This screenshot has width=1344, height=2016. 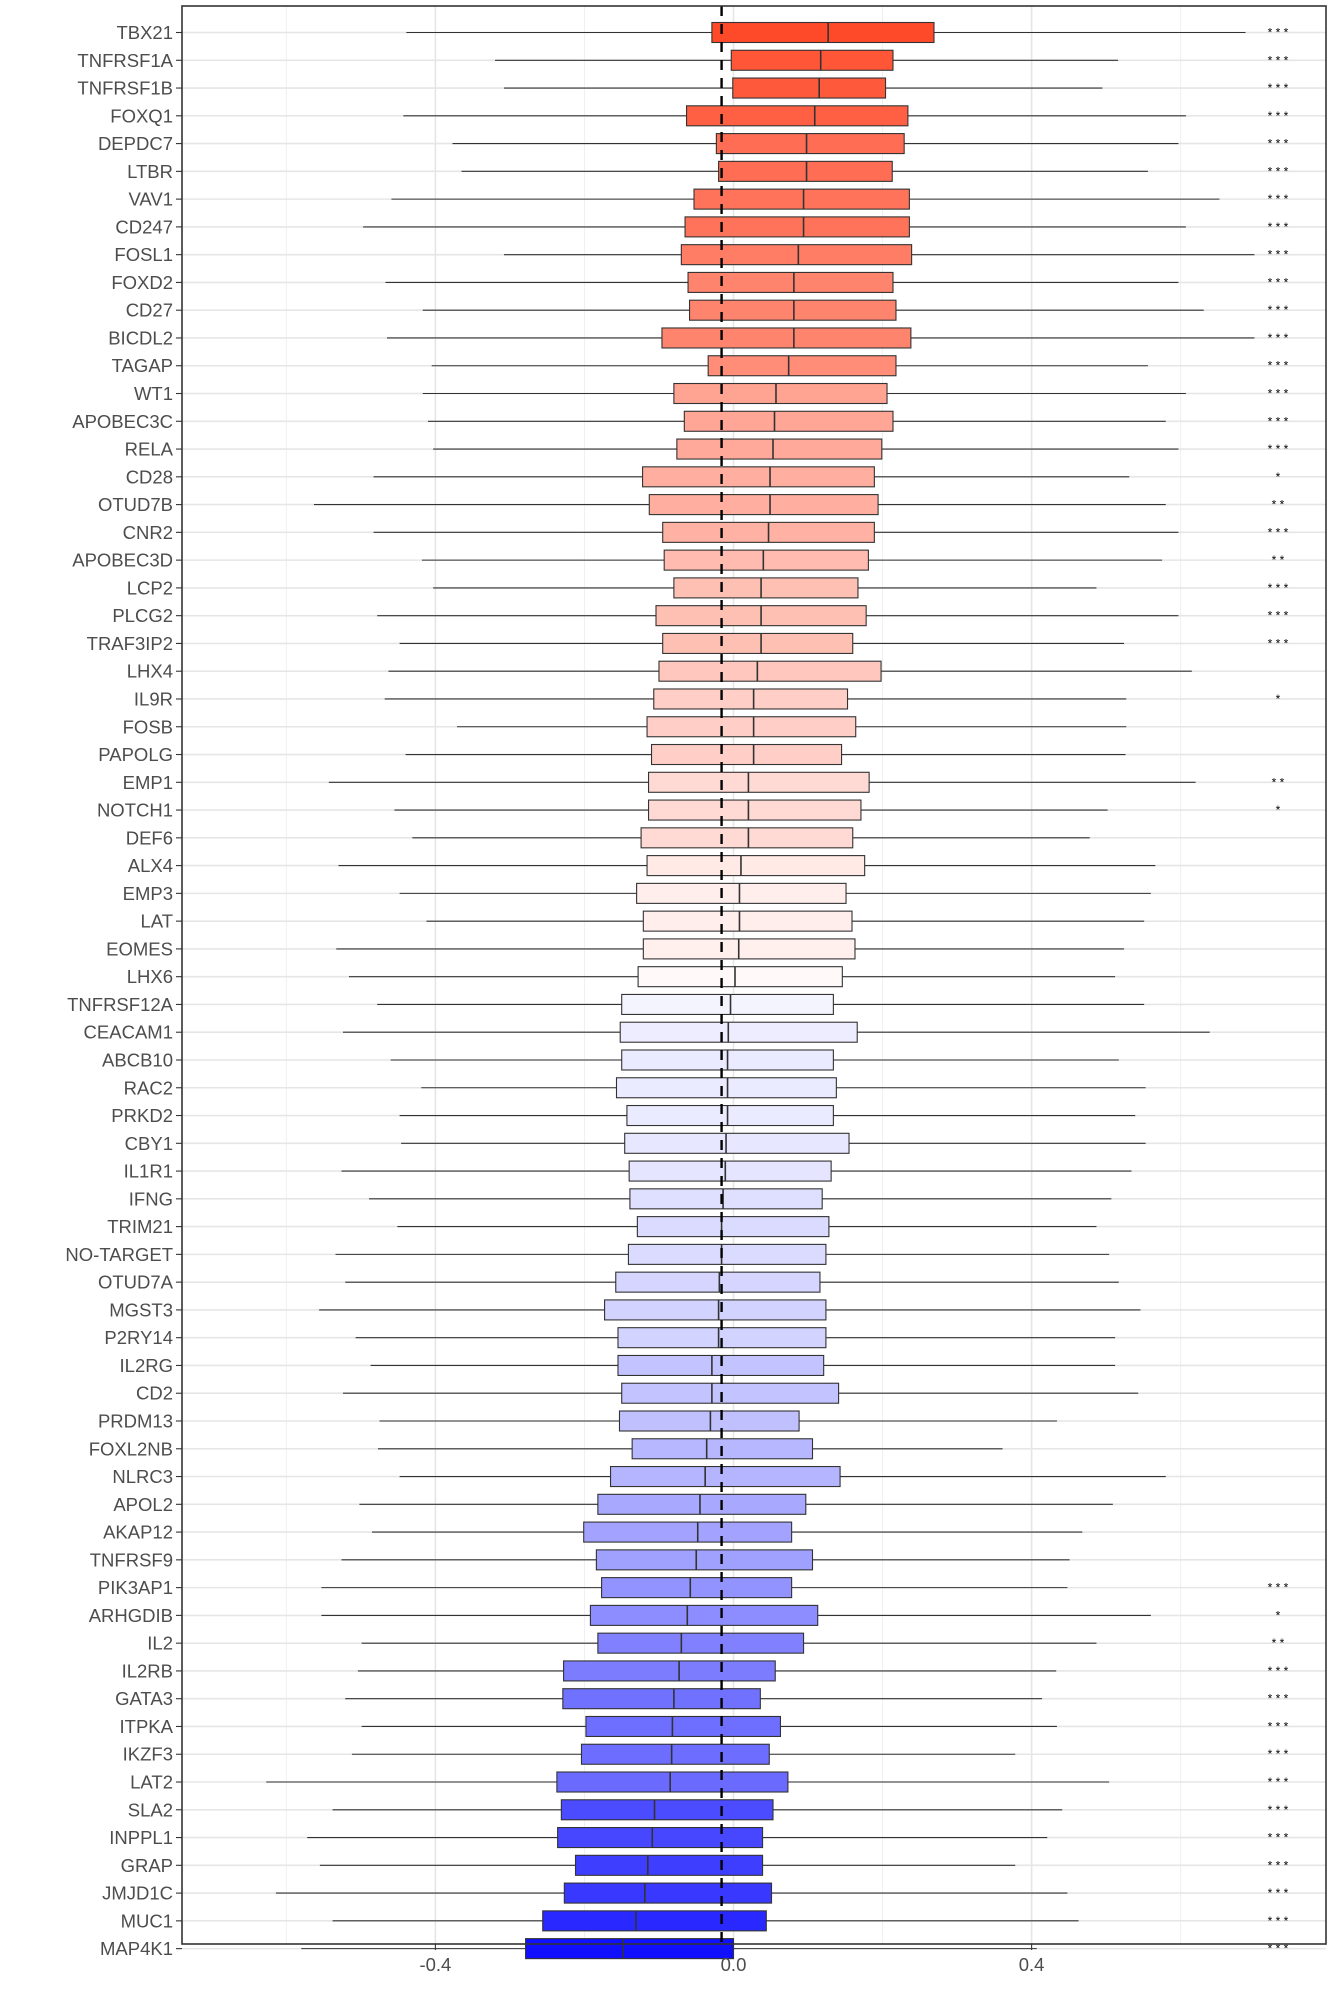 I want to click on box-NO-TARGET, so click(x=727, y=1254).